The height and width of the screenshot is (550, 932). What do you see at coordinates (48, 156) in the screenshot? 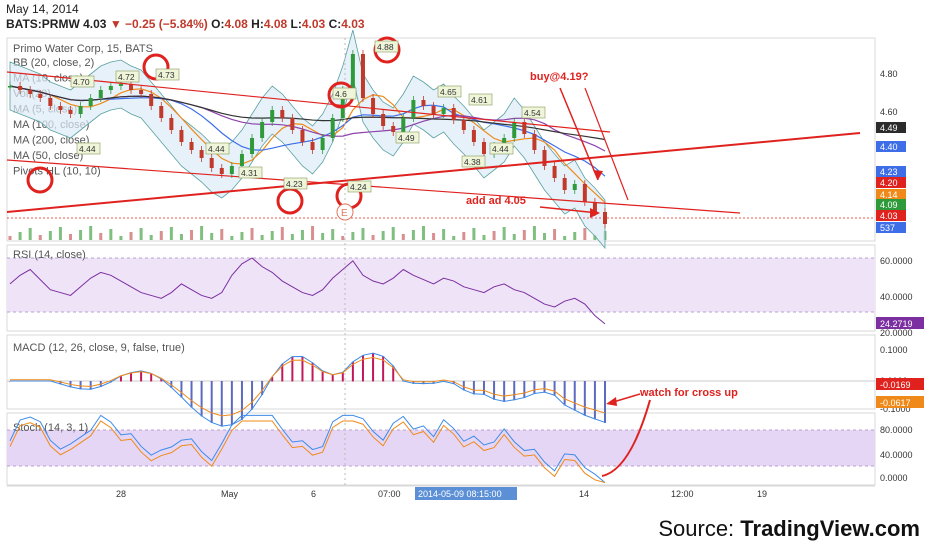
I see `indicator-label: MA (50, close)` at bounding box center [48, 156].